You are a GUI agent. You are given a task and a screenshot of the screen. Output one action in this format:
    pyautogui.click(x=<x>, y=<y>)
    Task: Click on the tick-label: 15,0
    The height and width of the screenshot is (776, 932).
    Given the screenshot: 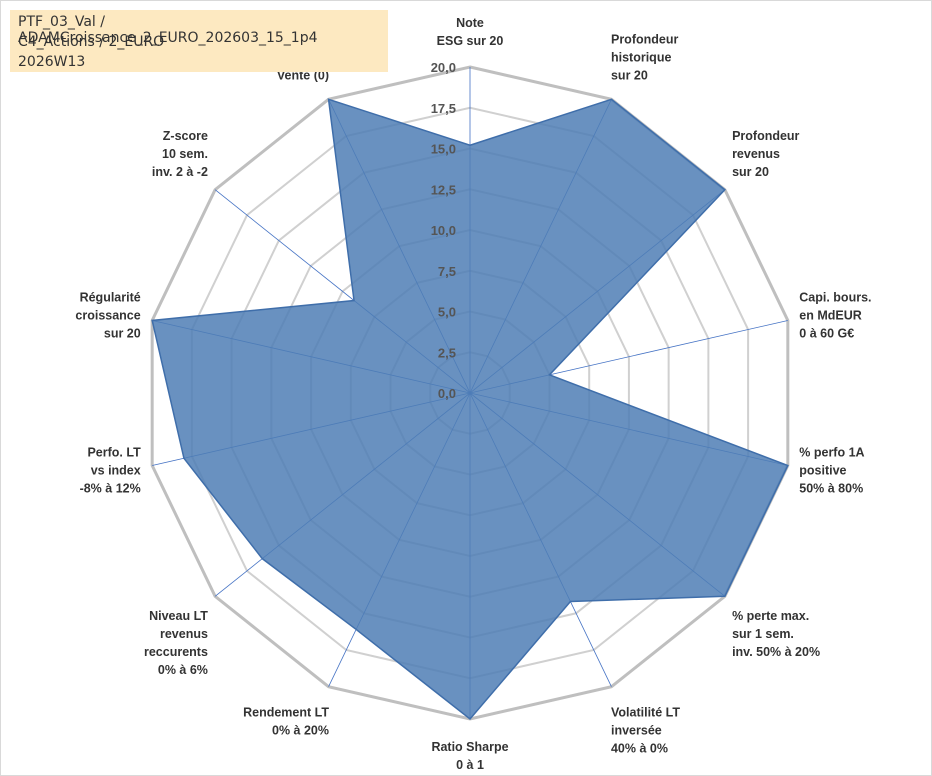 What is the action you would take?
    pyautogui.click(x=443, y=149)
    